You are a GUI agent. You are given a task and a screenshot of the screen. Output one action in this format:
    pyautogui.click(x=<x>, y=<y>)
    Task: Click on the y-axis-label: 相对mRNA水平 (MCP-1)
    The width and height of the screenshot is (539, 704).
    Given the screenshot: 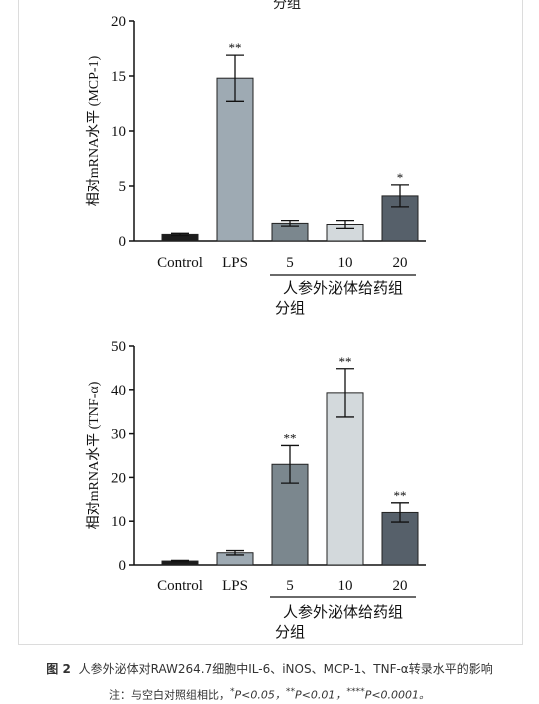 What is the action you would take?
    pyautogui.click(x=94, y=130)
    